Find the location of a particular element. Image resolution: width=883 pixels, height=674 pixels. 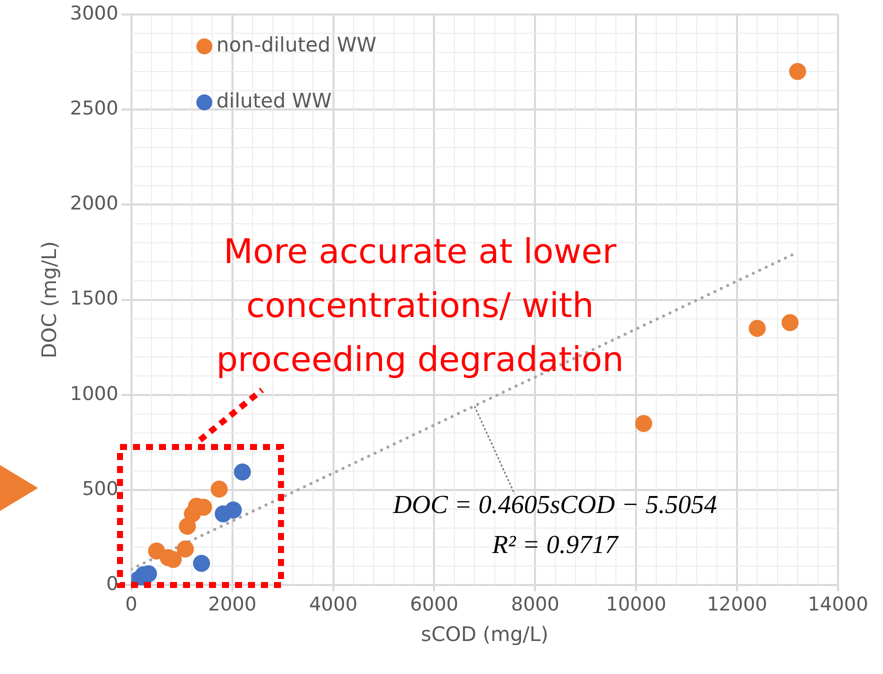

annotation: R² = 0.9717 is located at coordinates (555, 545).